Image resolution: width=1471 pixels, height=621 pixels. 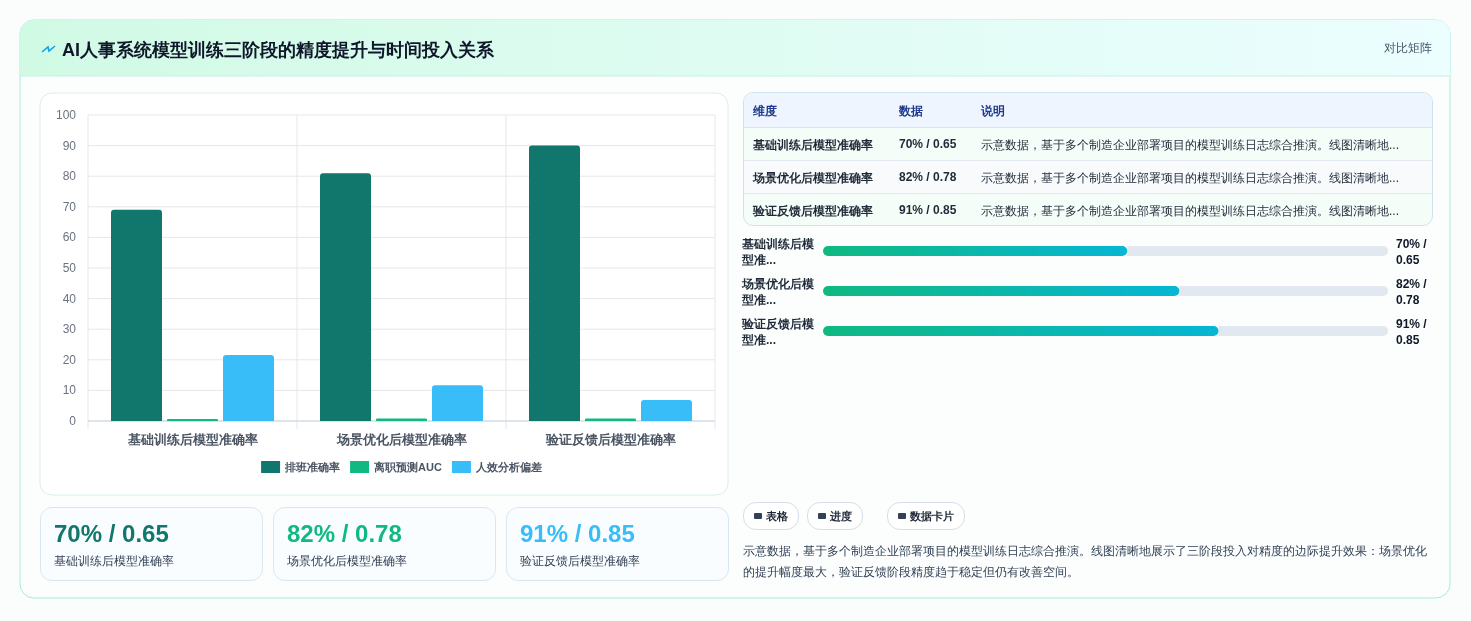 What do you see at coordinates (1412, 332) in the screenshot?
I see `data-label: 91% / 0.85` at bounding box center [1412, 332].